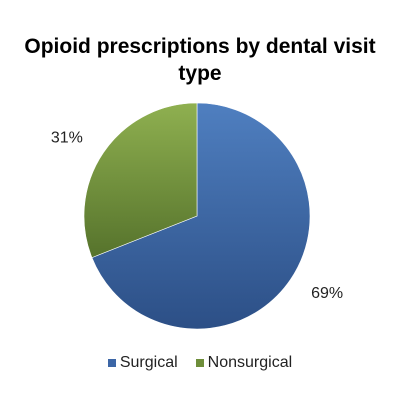  Describe the element at coordinates (327, 293) in the screenshot. I see `data-label-surgical: 69%` at that location.